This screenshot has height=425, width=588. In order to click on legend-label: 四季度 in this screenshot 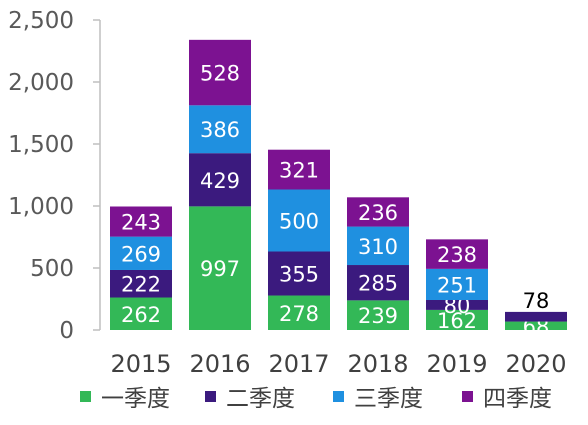, I will do `click(517, 399)`.